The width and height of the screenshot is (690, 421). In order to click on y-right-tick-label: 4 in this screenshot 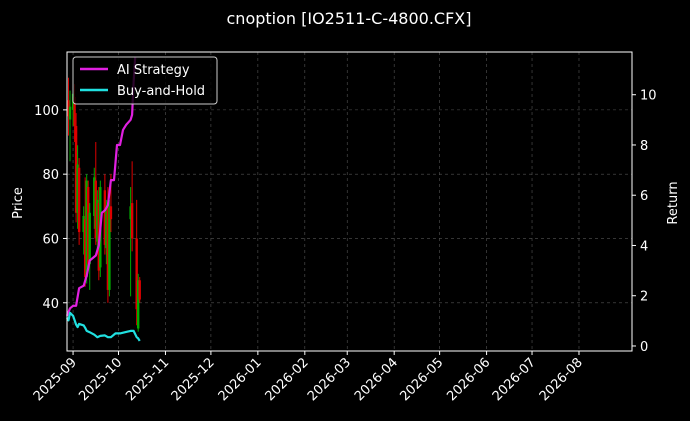, I will do `click(644, 246)`.